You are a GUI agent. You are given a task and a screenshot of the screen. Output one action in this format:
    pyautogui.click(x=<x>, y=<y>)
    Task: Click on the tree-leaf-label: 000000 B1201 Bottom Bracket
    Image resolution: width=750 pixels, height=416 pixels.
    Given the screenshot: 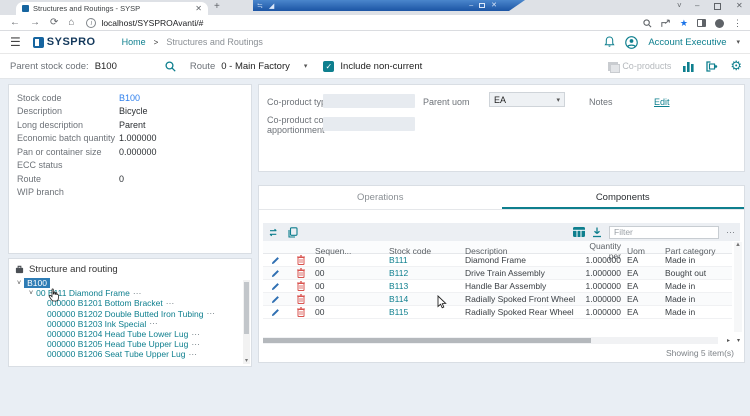 What is the action you would take?
    pyautogui.click(x=105, y=303)
    